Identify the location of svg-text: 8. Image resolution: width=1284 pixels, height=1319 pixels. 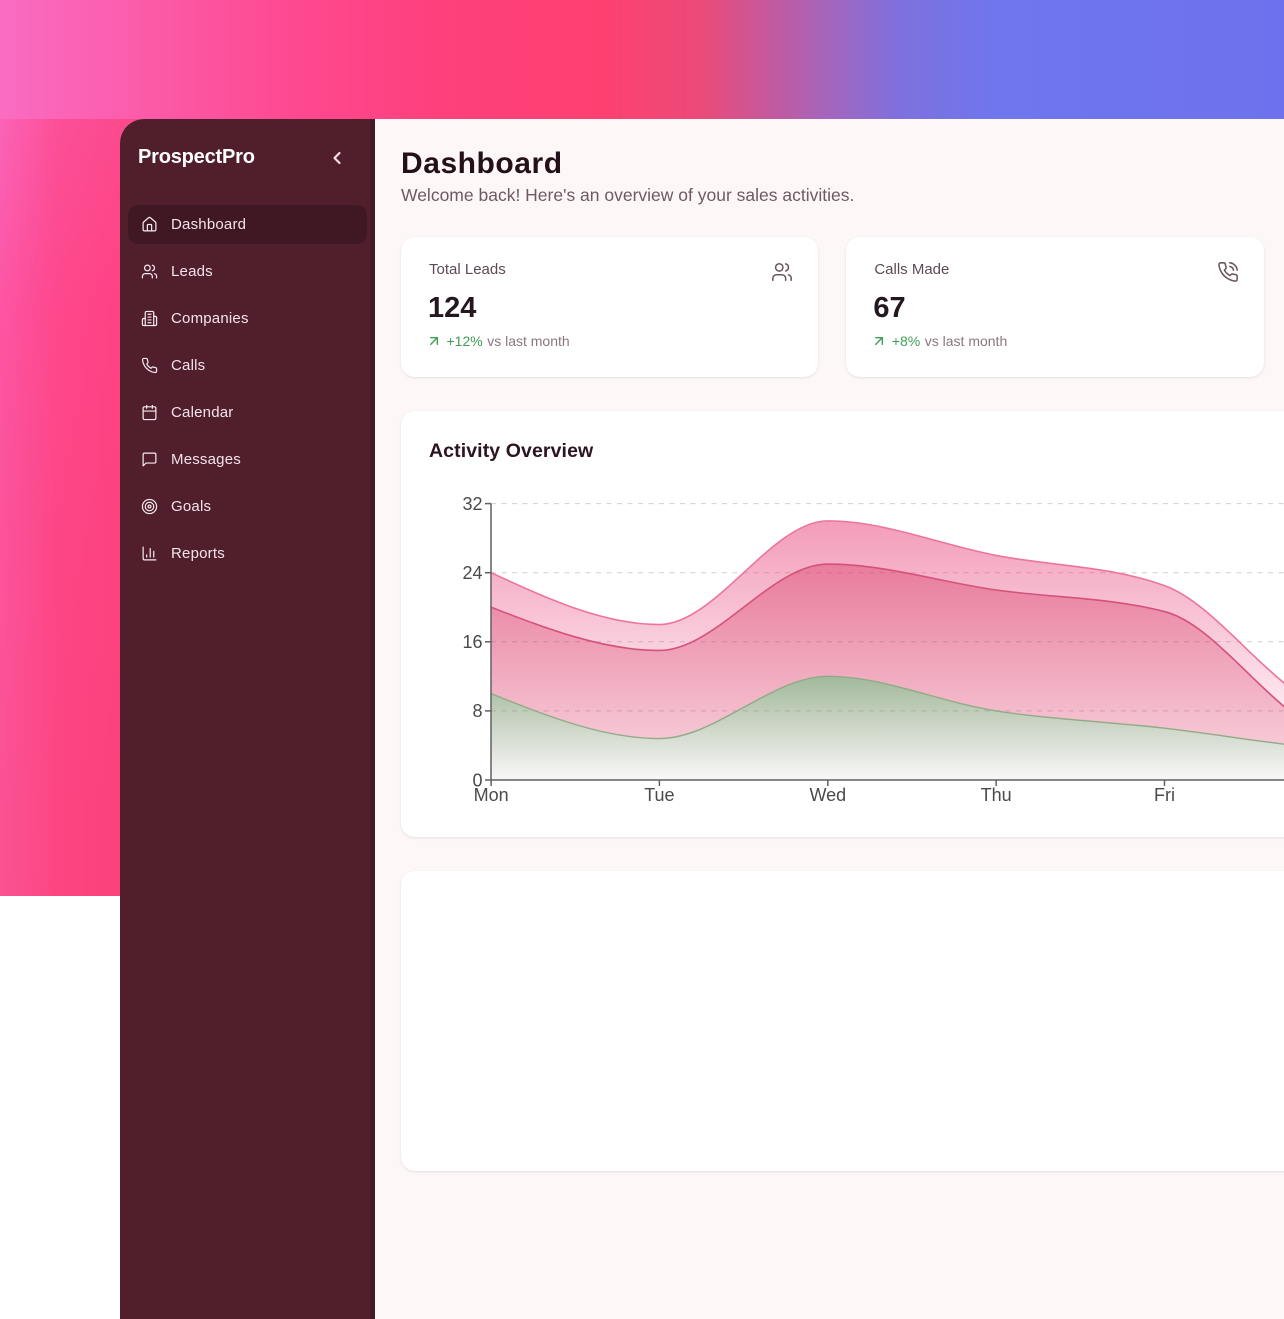
(477, 711).